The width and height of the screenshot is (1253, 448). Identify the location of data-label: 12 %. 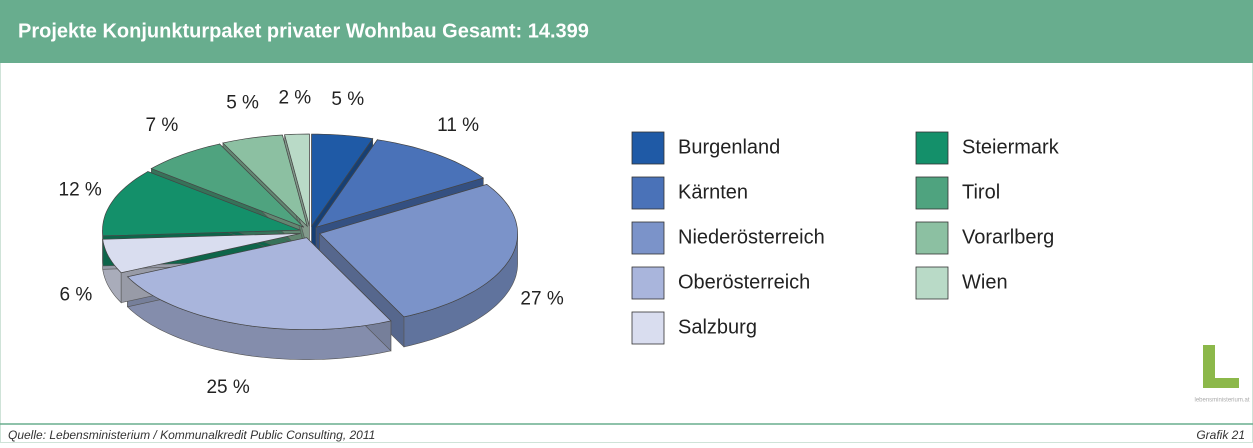
(80, 190).